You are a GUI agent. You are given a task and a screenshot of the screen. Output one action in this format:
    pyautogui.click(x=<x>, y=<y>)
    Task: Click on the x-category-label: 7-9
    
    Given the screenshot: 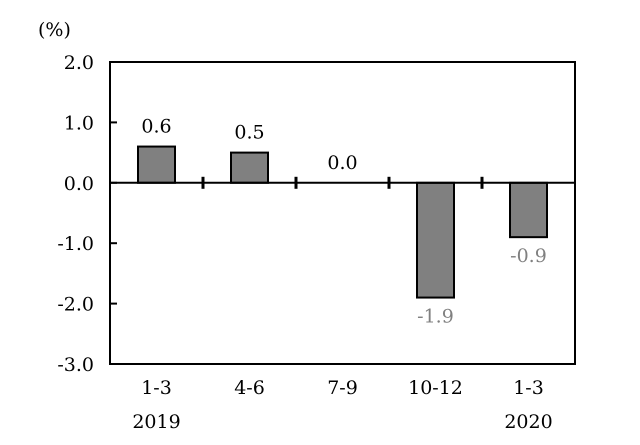 What is the action you would take?
    pyautogui.click(x=342, y=388)
    